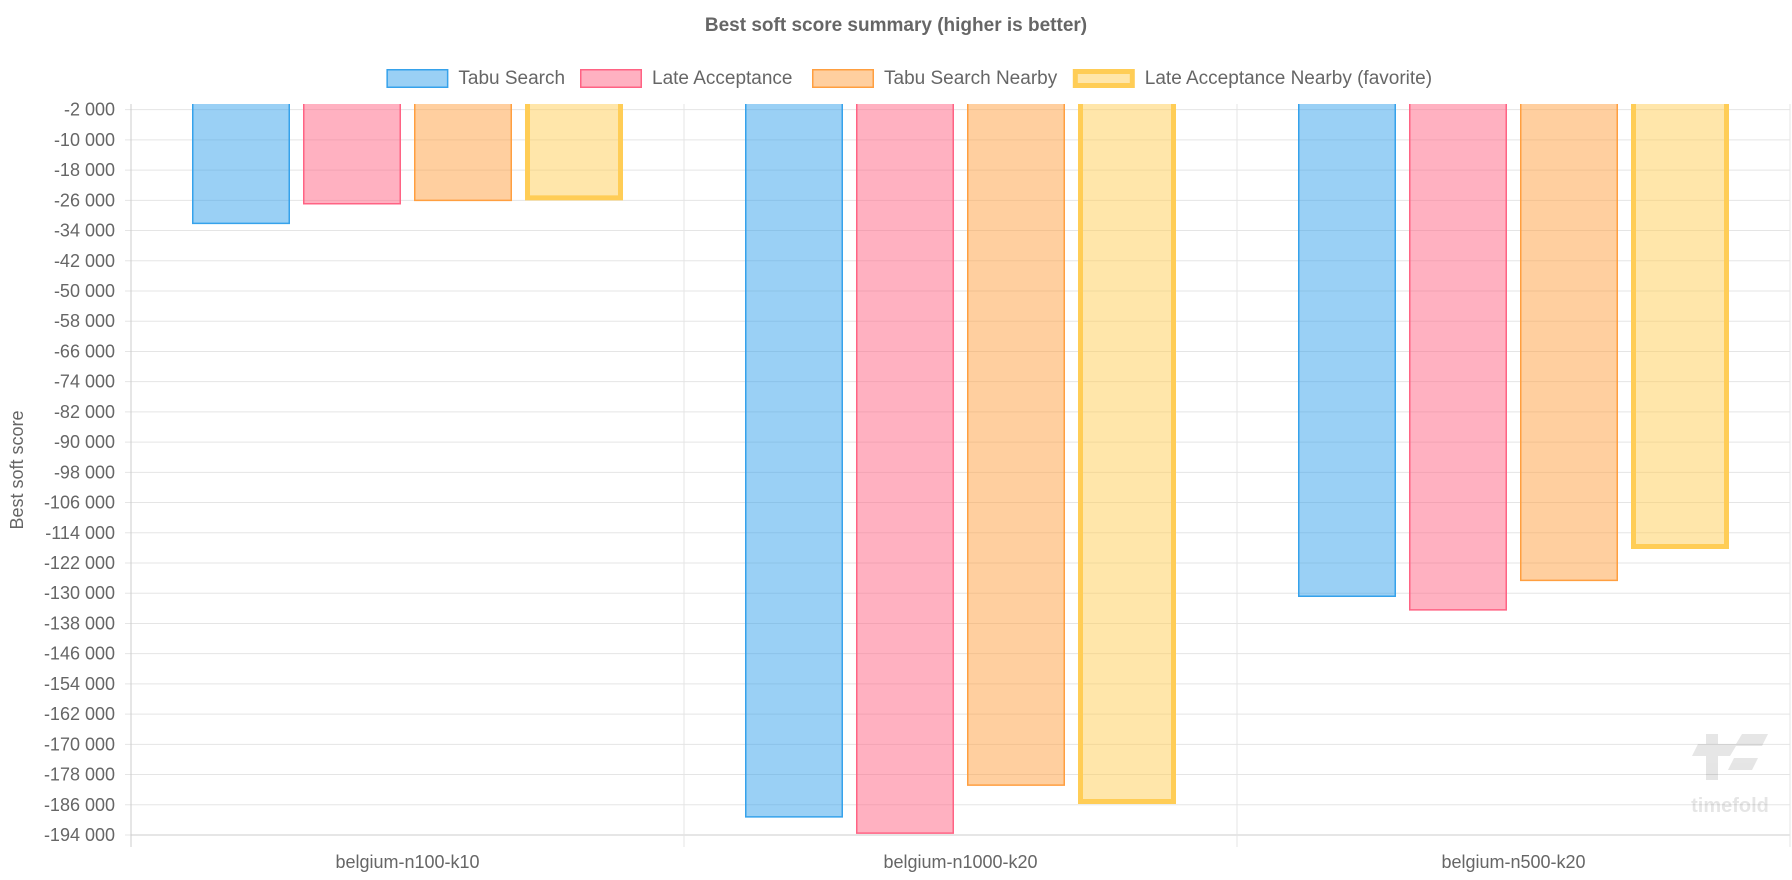  Describe the element at coordinates (84, 321) in the screenshot. I see `y-tick-label: -58 000` at that location.